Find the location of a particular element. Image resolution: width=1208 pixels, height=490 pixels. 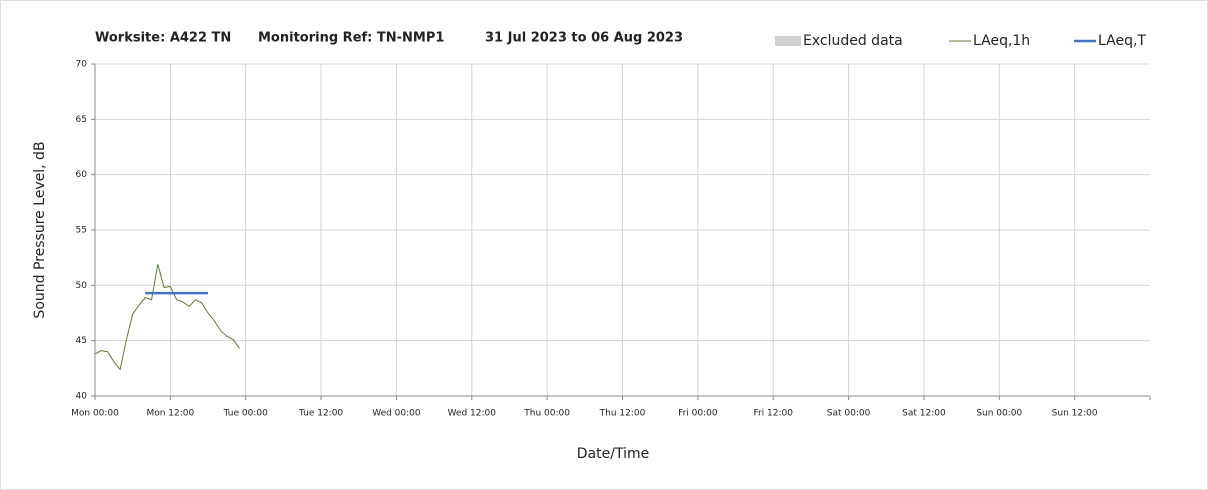

x-tick-label: Mon 12:00 is located at coordinates (170, 414).